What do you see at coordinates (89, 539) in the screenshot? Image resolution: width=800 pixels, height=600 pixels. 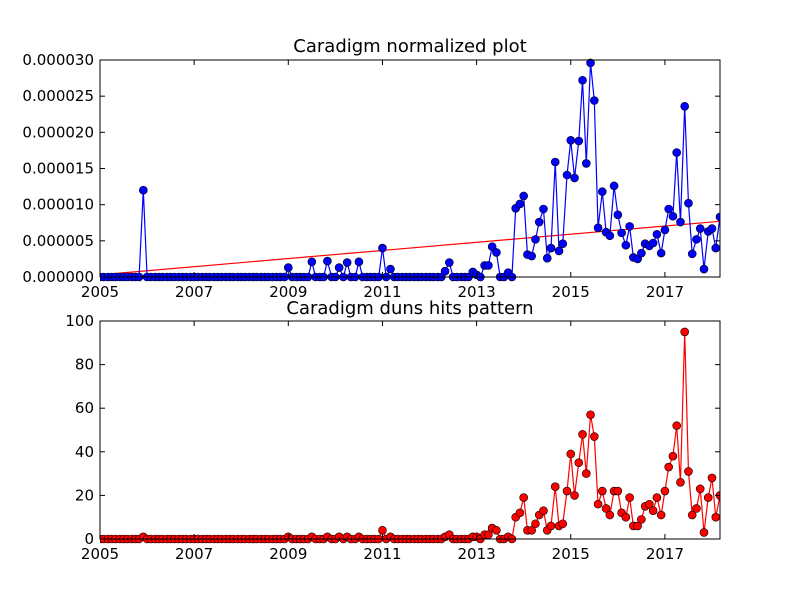 I see `duns-hits-y-tick-label: 0` at bounding box center [89, 539].